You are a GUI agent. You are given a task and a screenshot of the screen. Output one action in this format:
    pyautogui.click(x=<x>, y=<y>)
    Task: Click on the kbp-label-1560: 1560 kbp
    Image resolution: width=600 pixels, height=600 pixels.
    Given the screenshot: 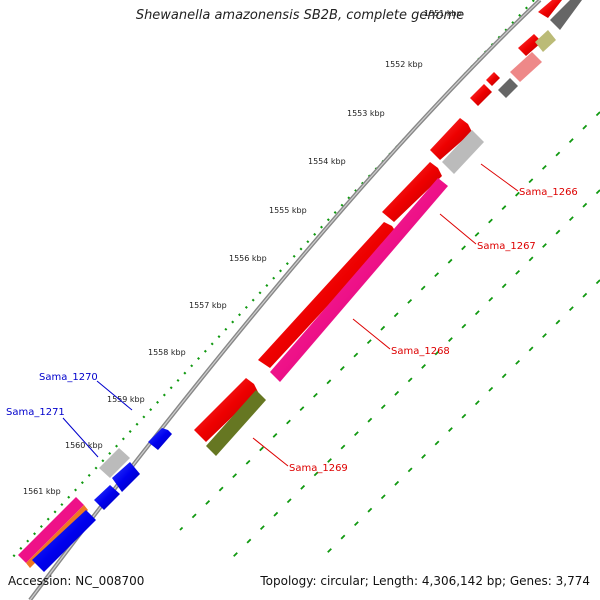 What is the action you would take?
    pyautogui.click(x=84, y=445)
    